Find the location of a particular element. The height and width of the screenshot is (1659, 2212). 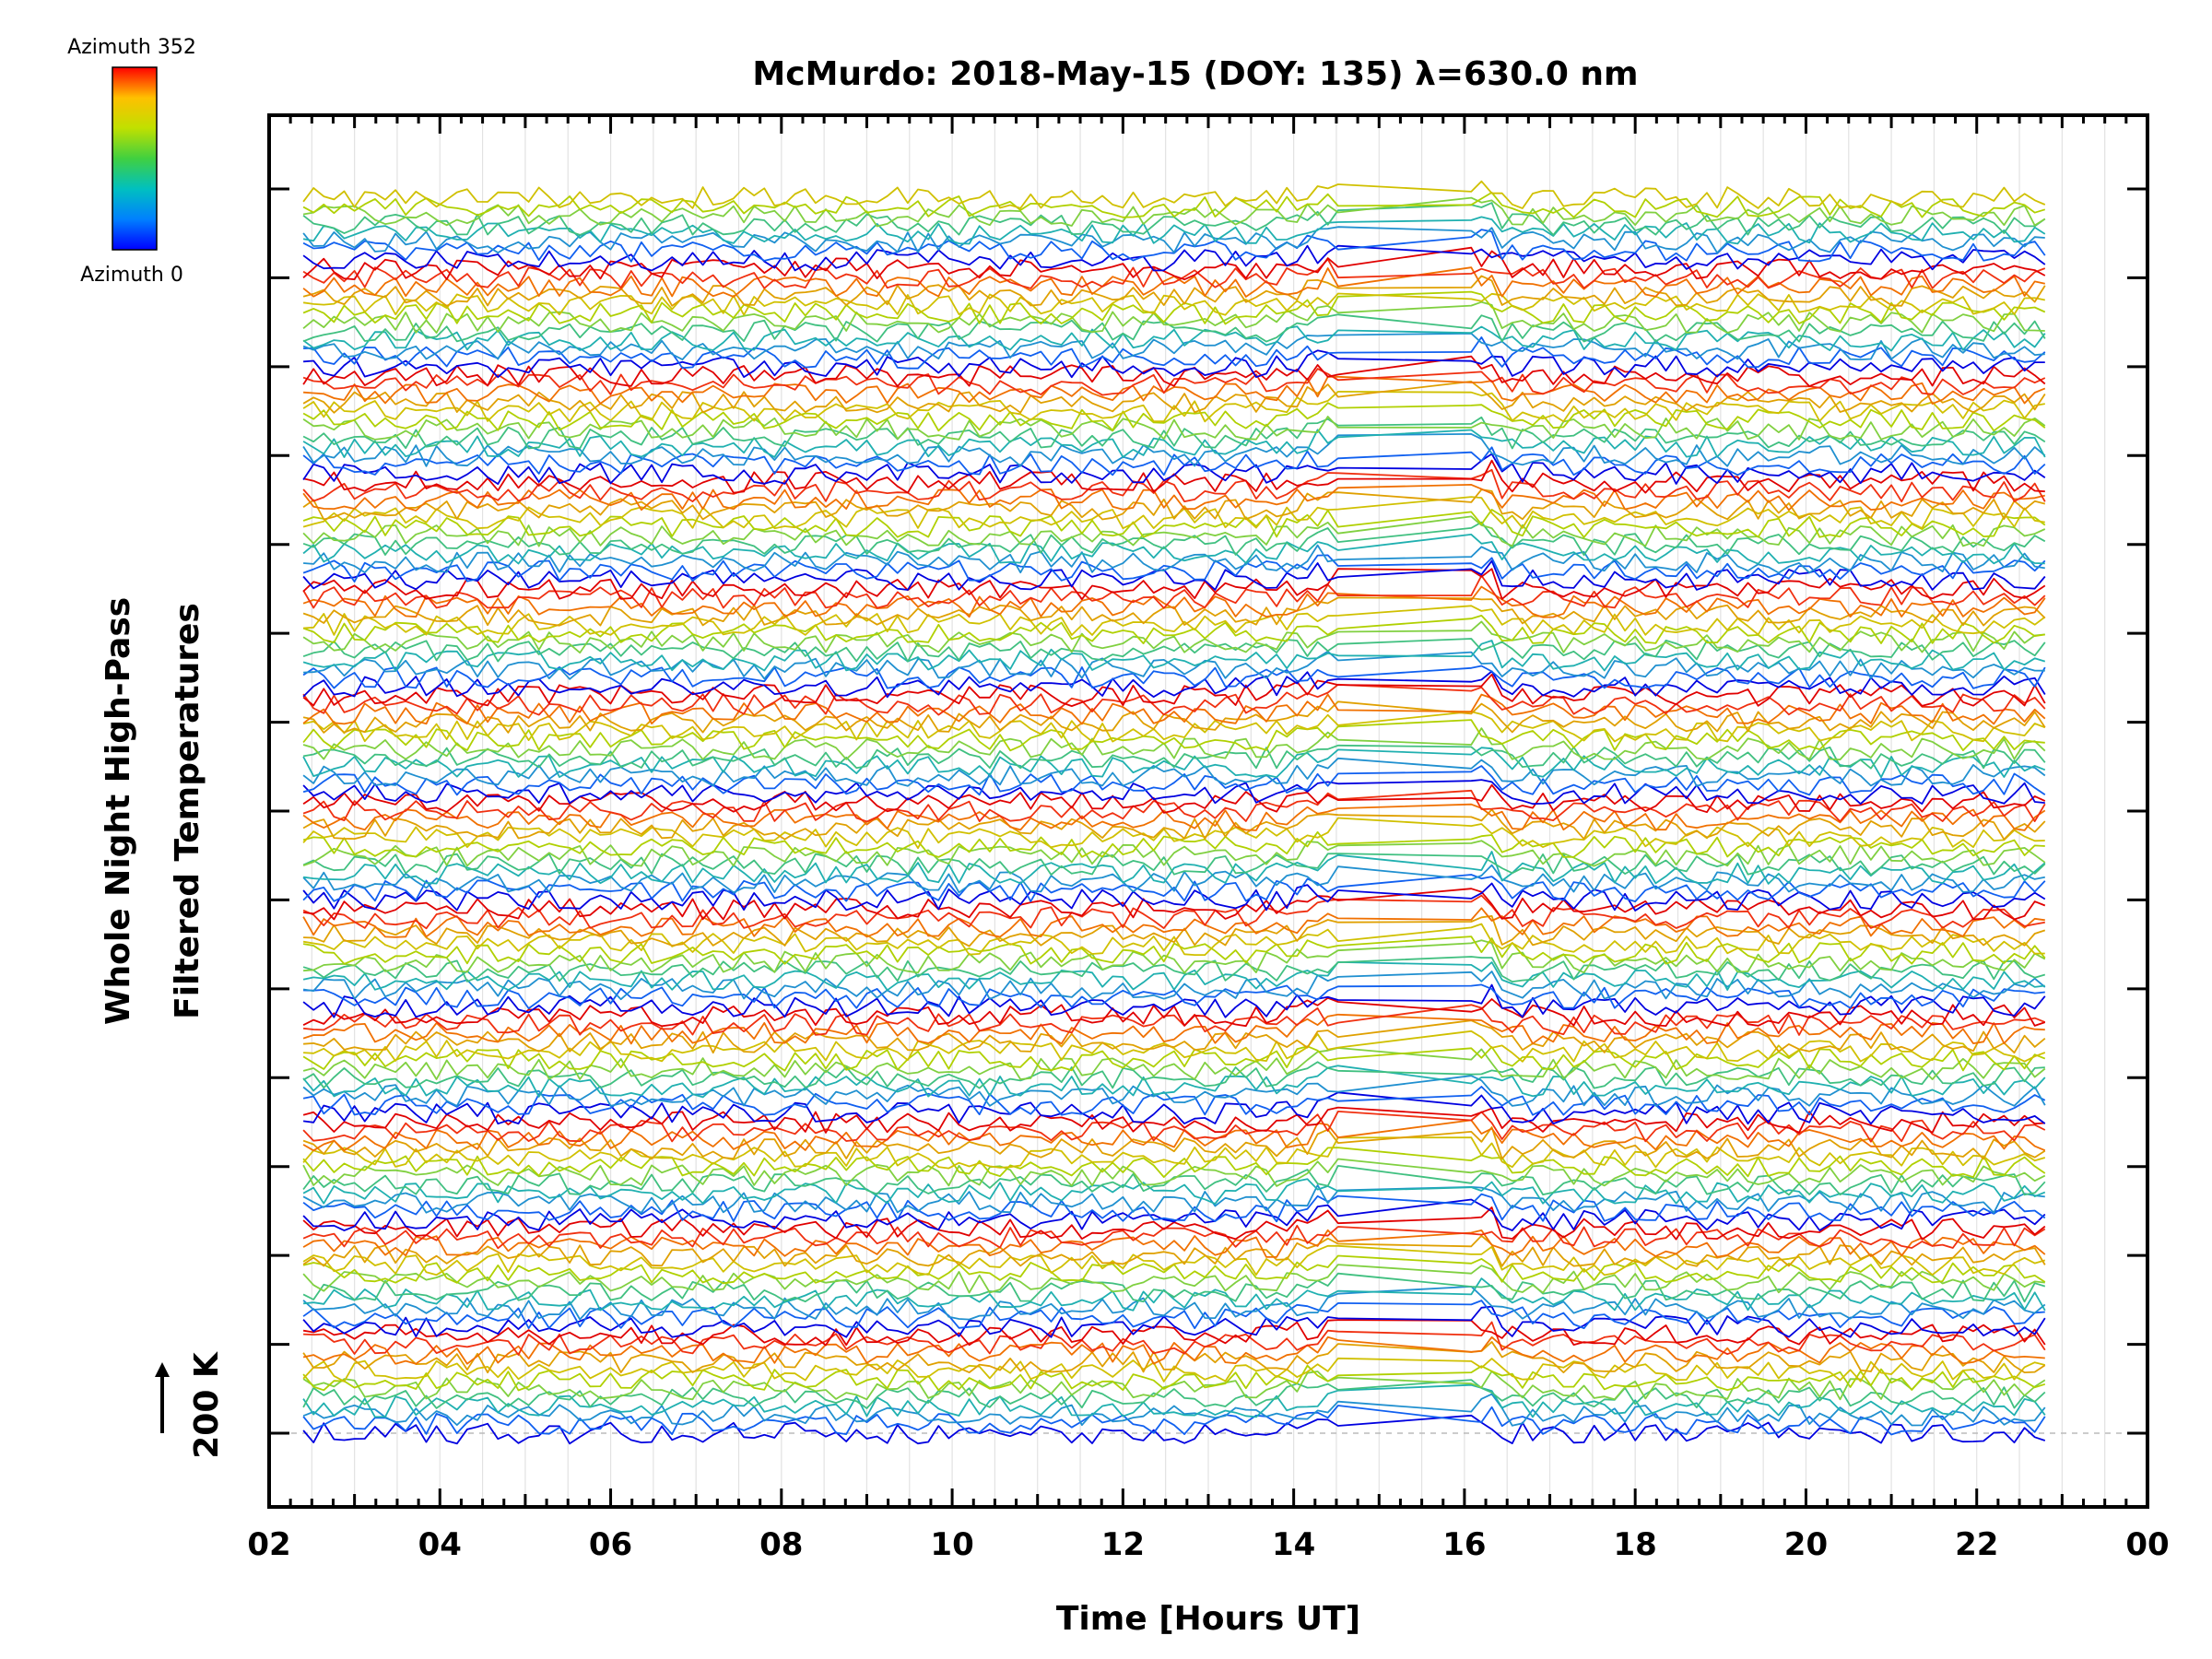

x-tick-label: 12 is located at coordinates (1123, 1544).